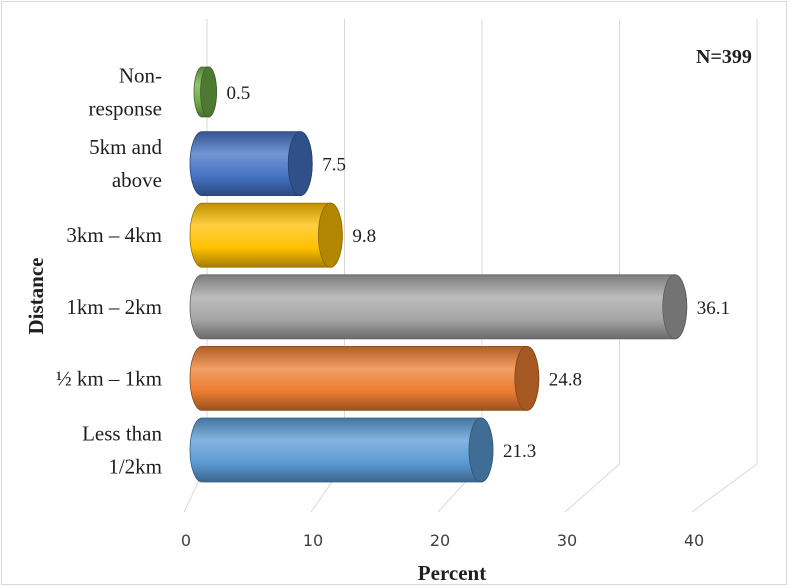 Image resolution: width=790 pixels, height=588 pixels. What do you see at coordinates (122, 434) in the screenshot?
I see `y-category-label: Less than` at bounding box center [122, 434].